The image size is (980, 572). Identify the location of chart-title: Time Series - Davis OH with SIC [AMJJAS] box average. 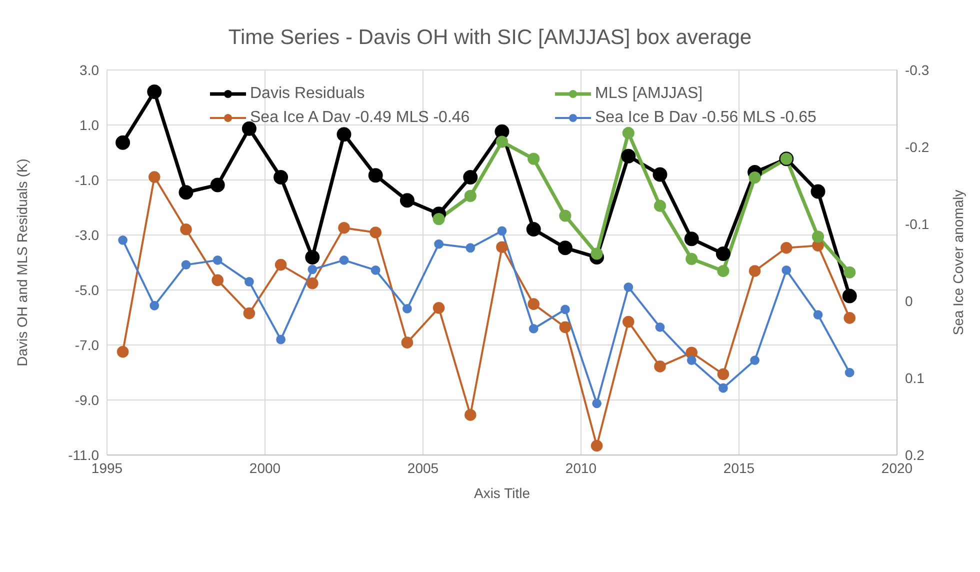
(490, 38).